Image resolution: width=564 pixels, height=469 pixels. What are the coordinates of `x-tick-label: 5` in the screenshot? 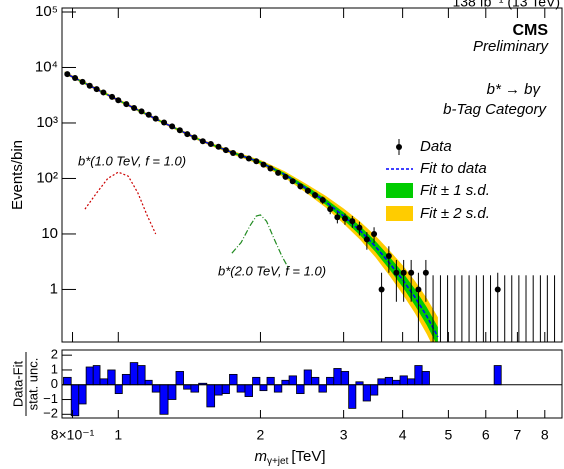 It's located at (448, 435).